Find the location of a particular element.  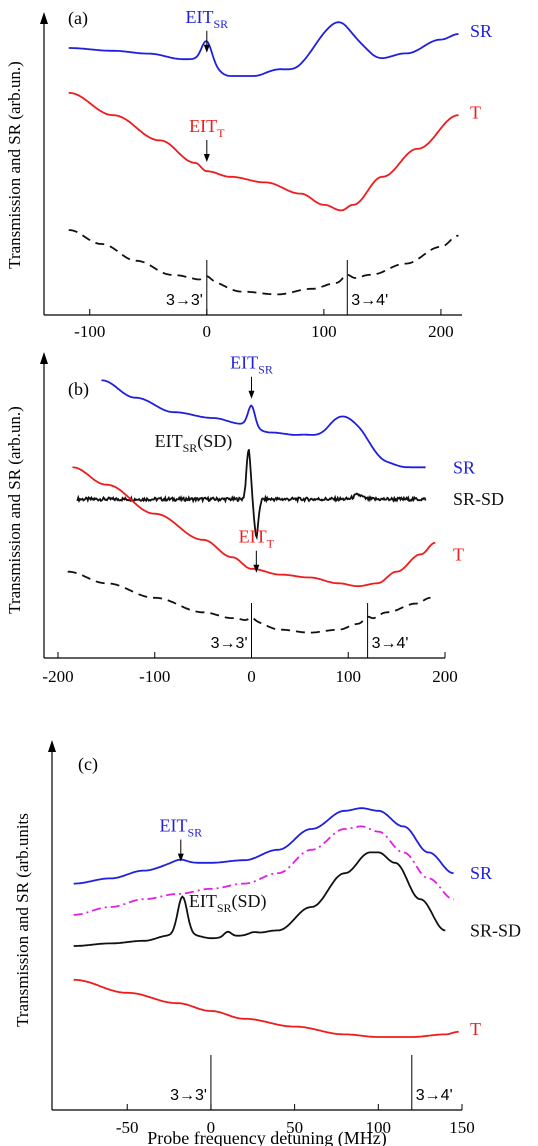

panel-label: (a) is located at coordinates (78, 18).